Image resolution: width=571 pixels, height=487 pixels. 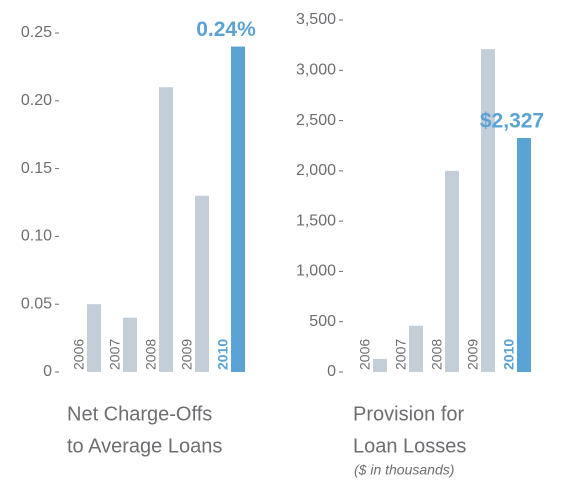 I want to click on y-tick-label: 0.25, so click(x=36, y=32).